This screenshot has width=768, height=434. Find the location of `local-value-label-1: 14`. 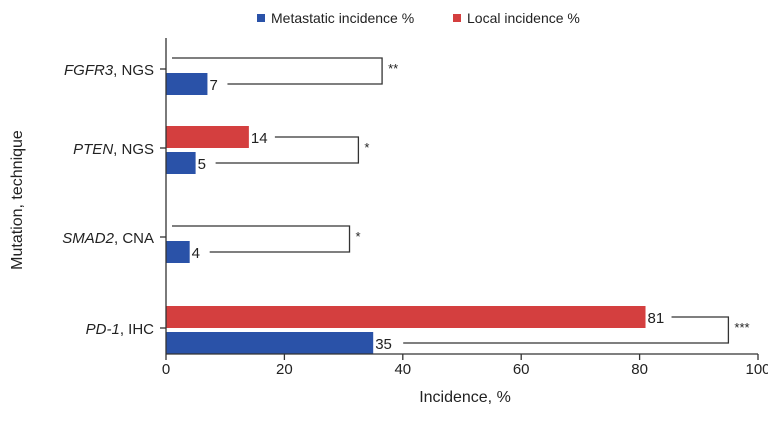

local-value-label-1: 14 is located at coordinates (259, 138).